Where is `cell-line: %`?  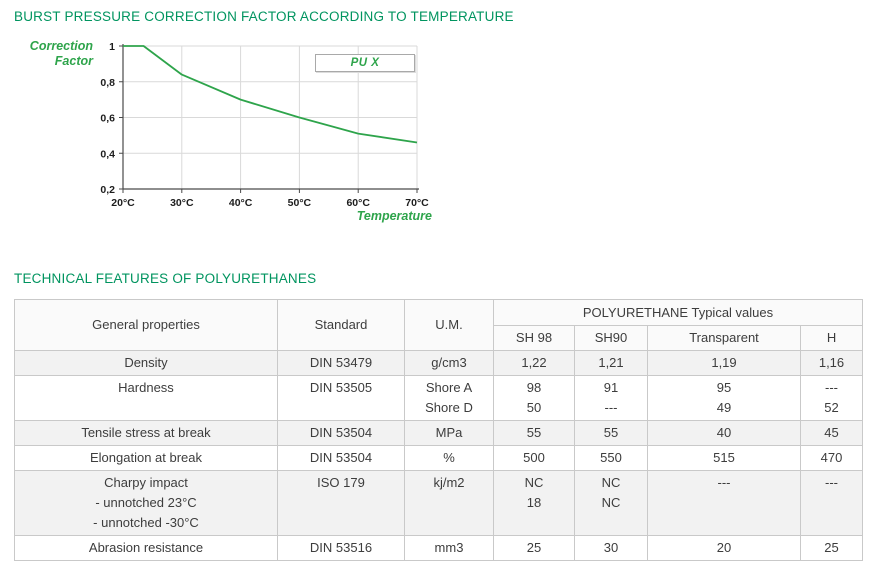
cell-line: % is located at coordinates (449, 457).